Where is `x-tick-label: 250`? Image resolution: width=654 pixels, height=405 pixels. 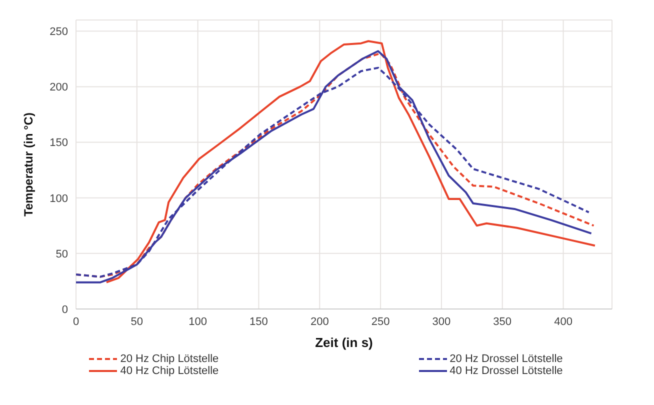 x-tick-label: 250 is located at coordinates (380, 322).